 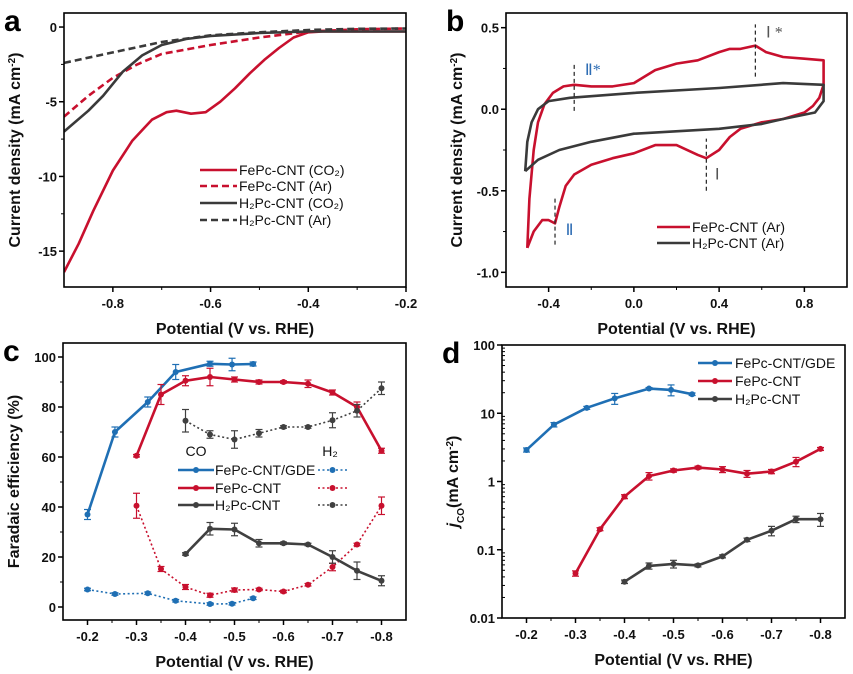 What do you see at coordinates (14, 481) in the screenshot?
I see `y-axis-label: Faradaic efficiency (%)` at bounding box center [14, 481].